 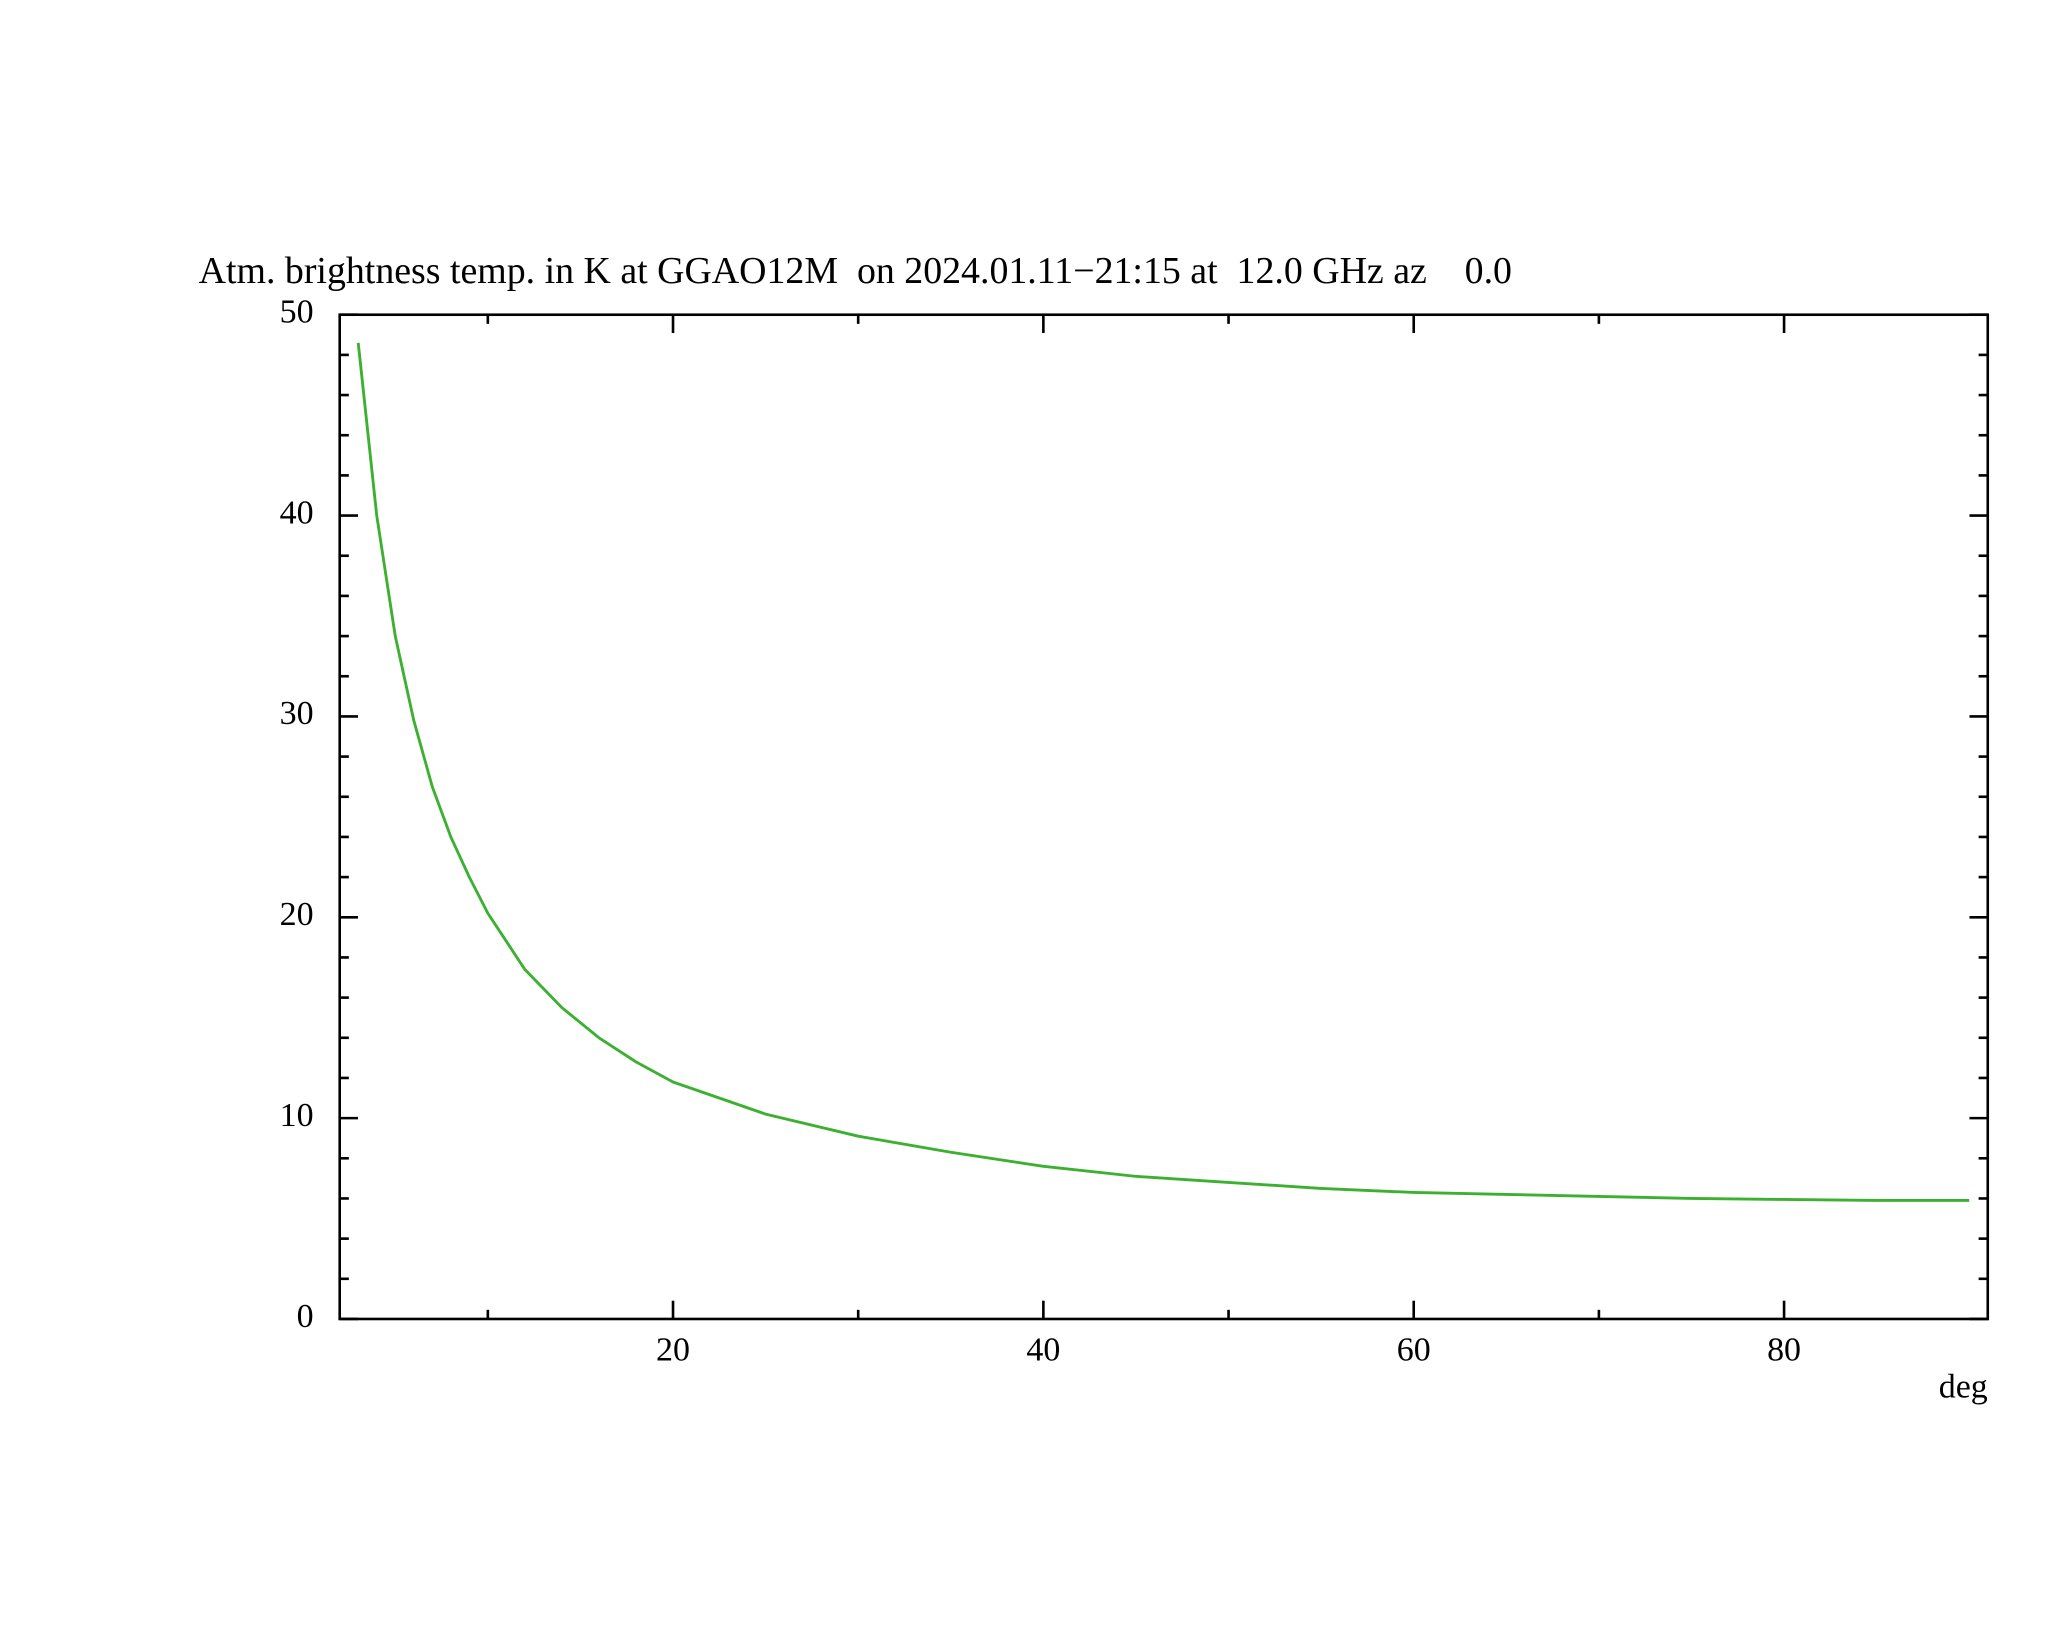 What do you see at coordinates (1043, 1350) in the screenshot?
I see `x-tick-label: 40` at bounding box center [1043, 1350].